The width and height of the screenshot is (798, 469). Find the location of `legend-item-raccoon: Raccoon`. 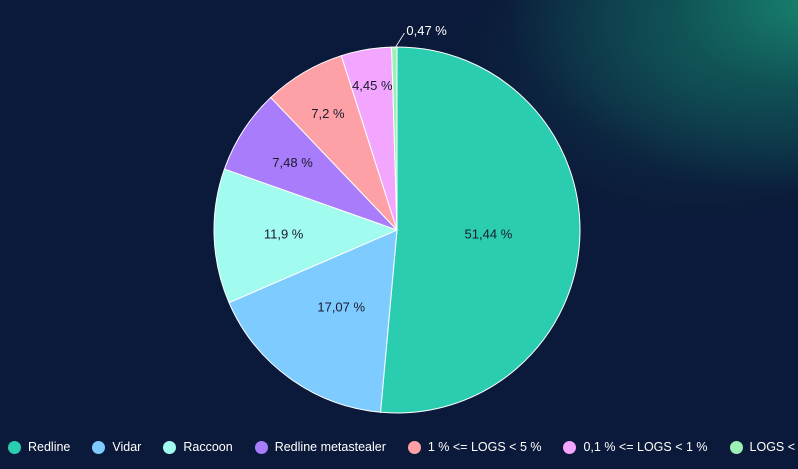

legend-item-raccoon: Raccoon is located at coordinates (198, 447).